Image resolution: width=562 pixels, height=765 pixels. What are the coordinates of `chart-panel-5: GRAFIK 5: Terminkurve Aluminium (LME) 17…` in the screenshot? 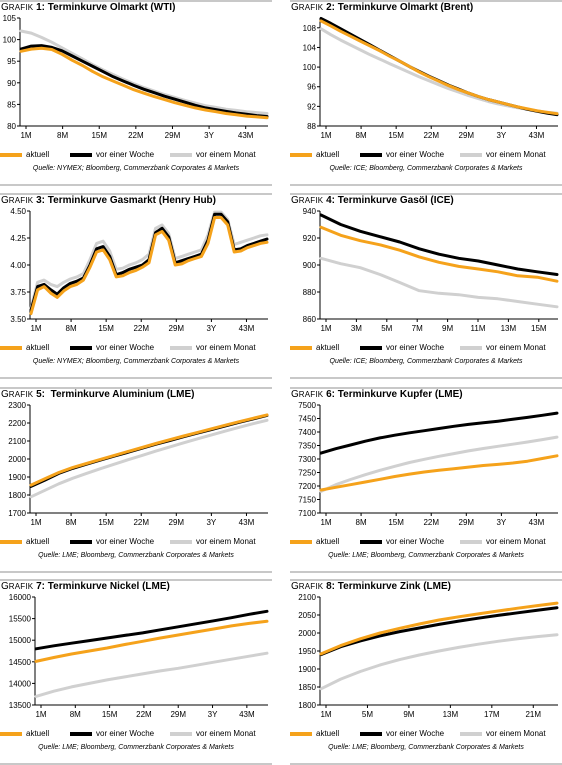 It's located at (136, 480).